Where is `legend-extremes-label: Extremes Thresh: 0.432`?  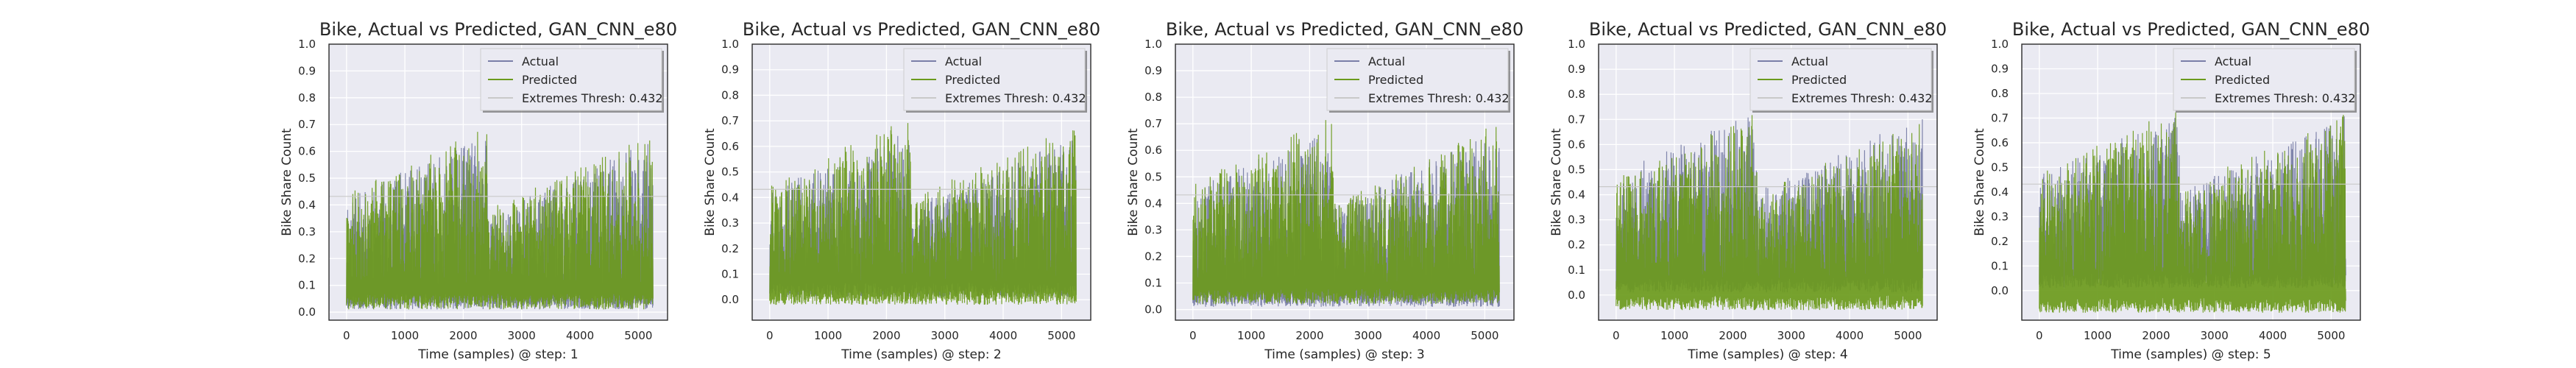 legend-extremes-label: Extremes Thresh: 0.432 is located at coordinates (2285, 98).